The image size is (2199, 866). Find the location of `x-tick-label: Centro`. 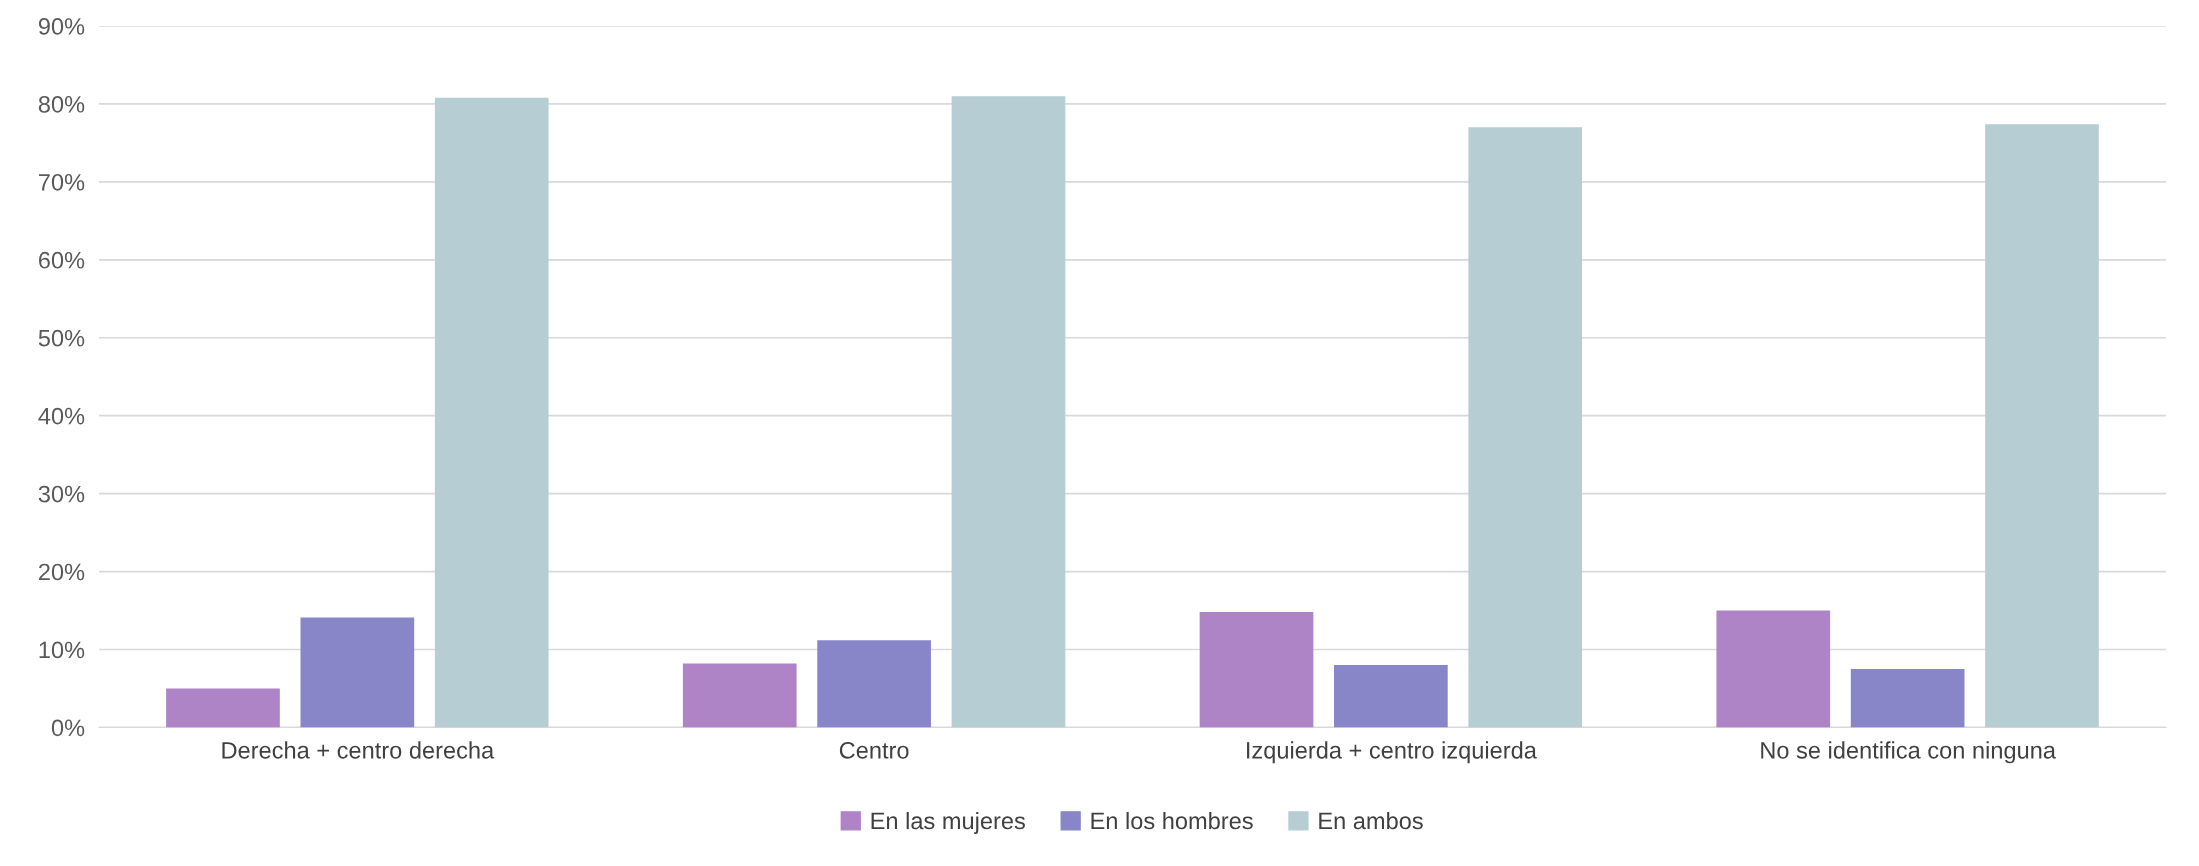

x-tick-label: Centro is located at coordinates (874, 750).